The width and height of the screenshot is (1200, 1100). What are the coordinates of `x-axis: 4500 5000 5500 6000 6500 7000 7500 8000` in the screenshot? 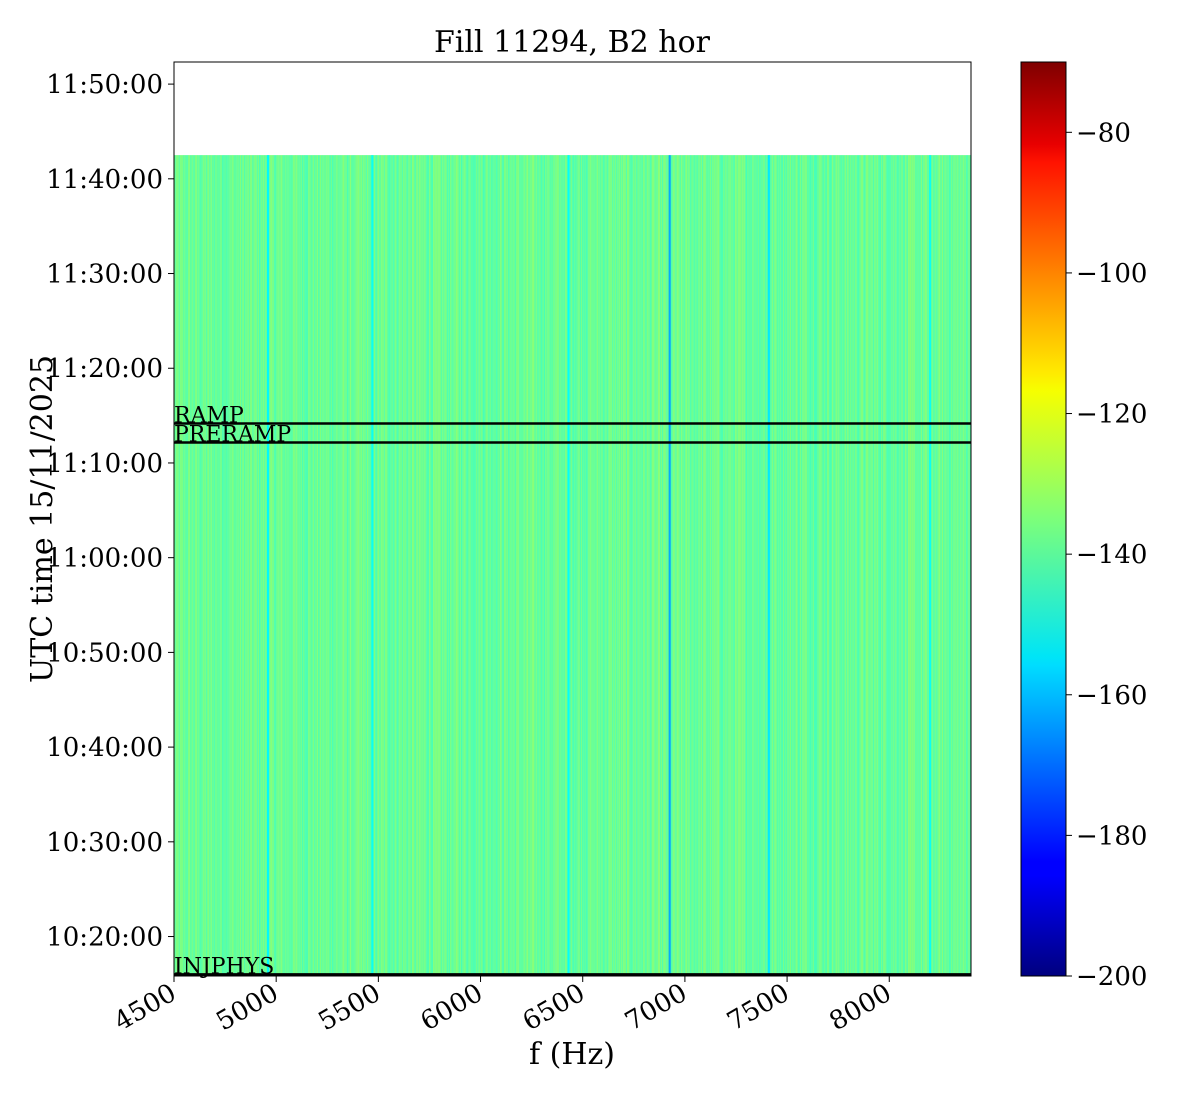 It's located at (503, 1006).